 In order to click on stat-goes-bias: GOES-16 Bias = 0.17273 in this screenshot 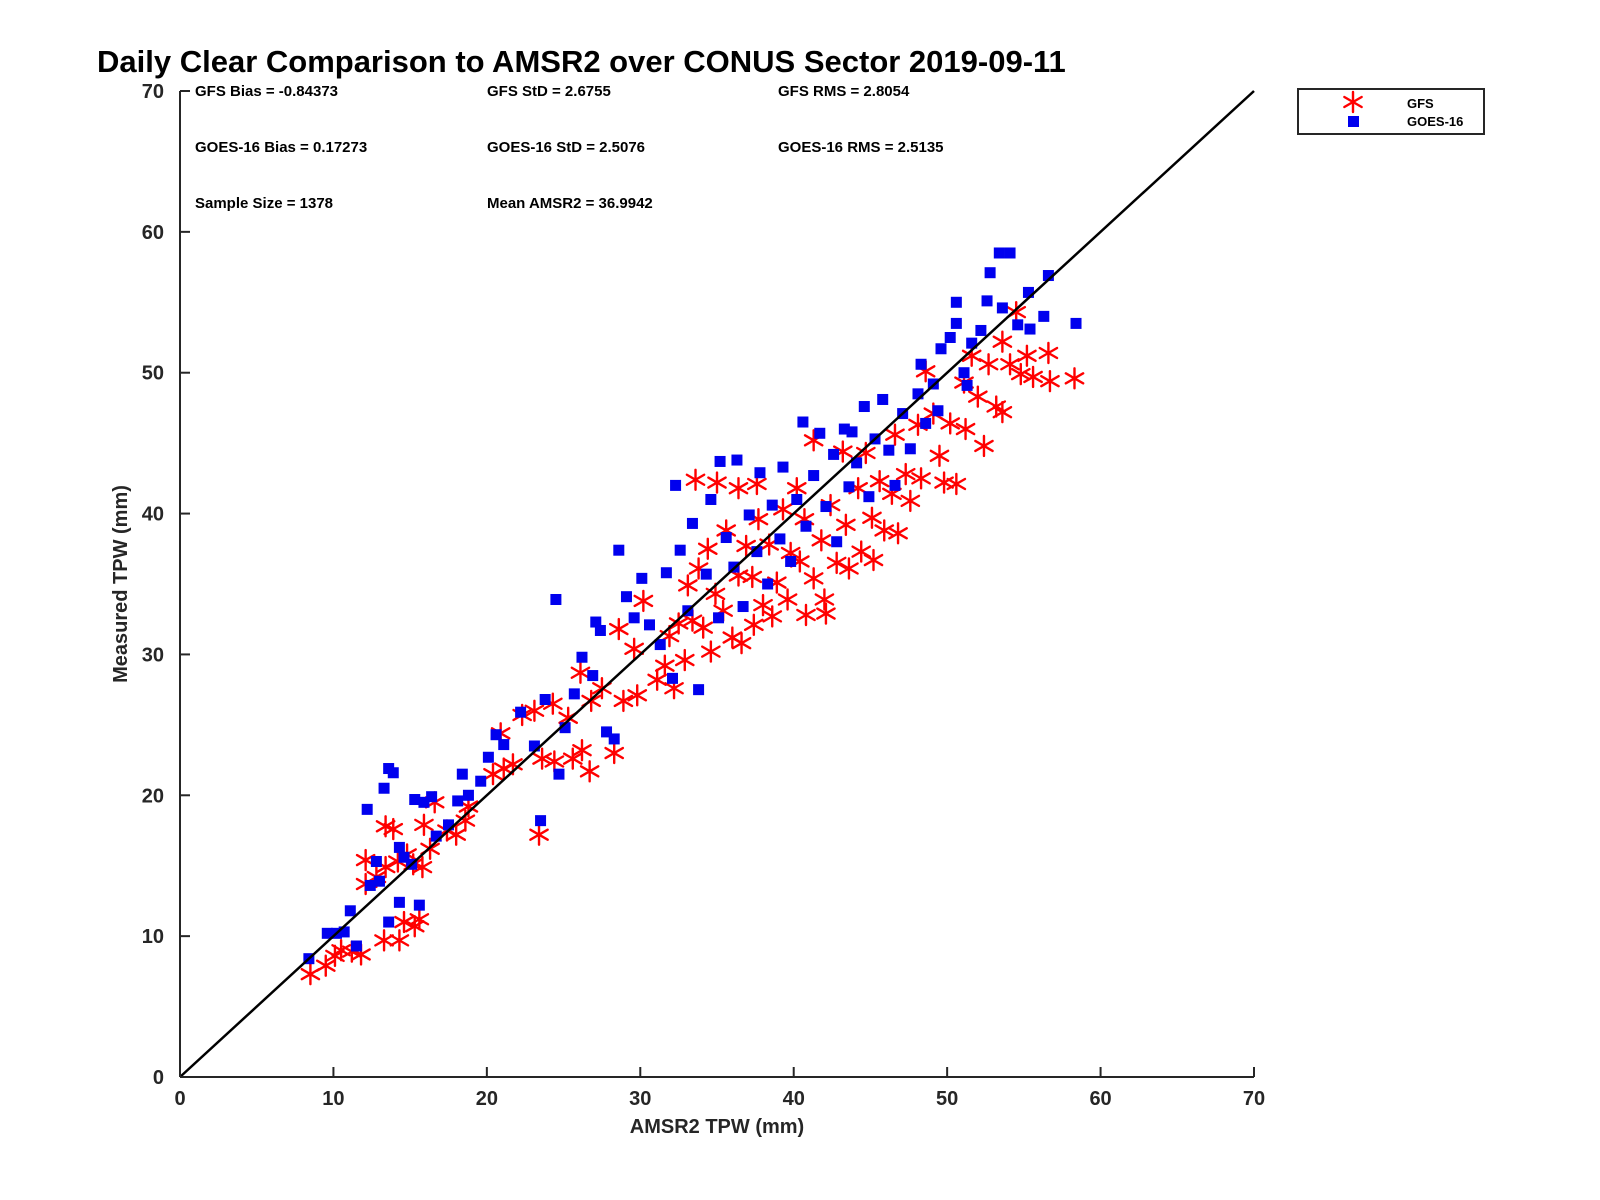, I will do `click(281, 147)`.